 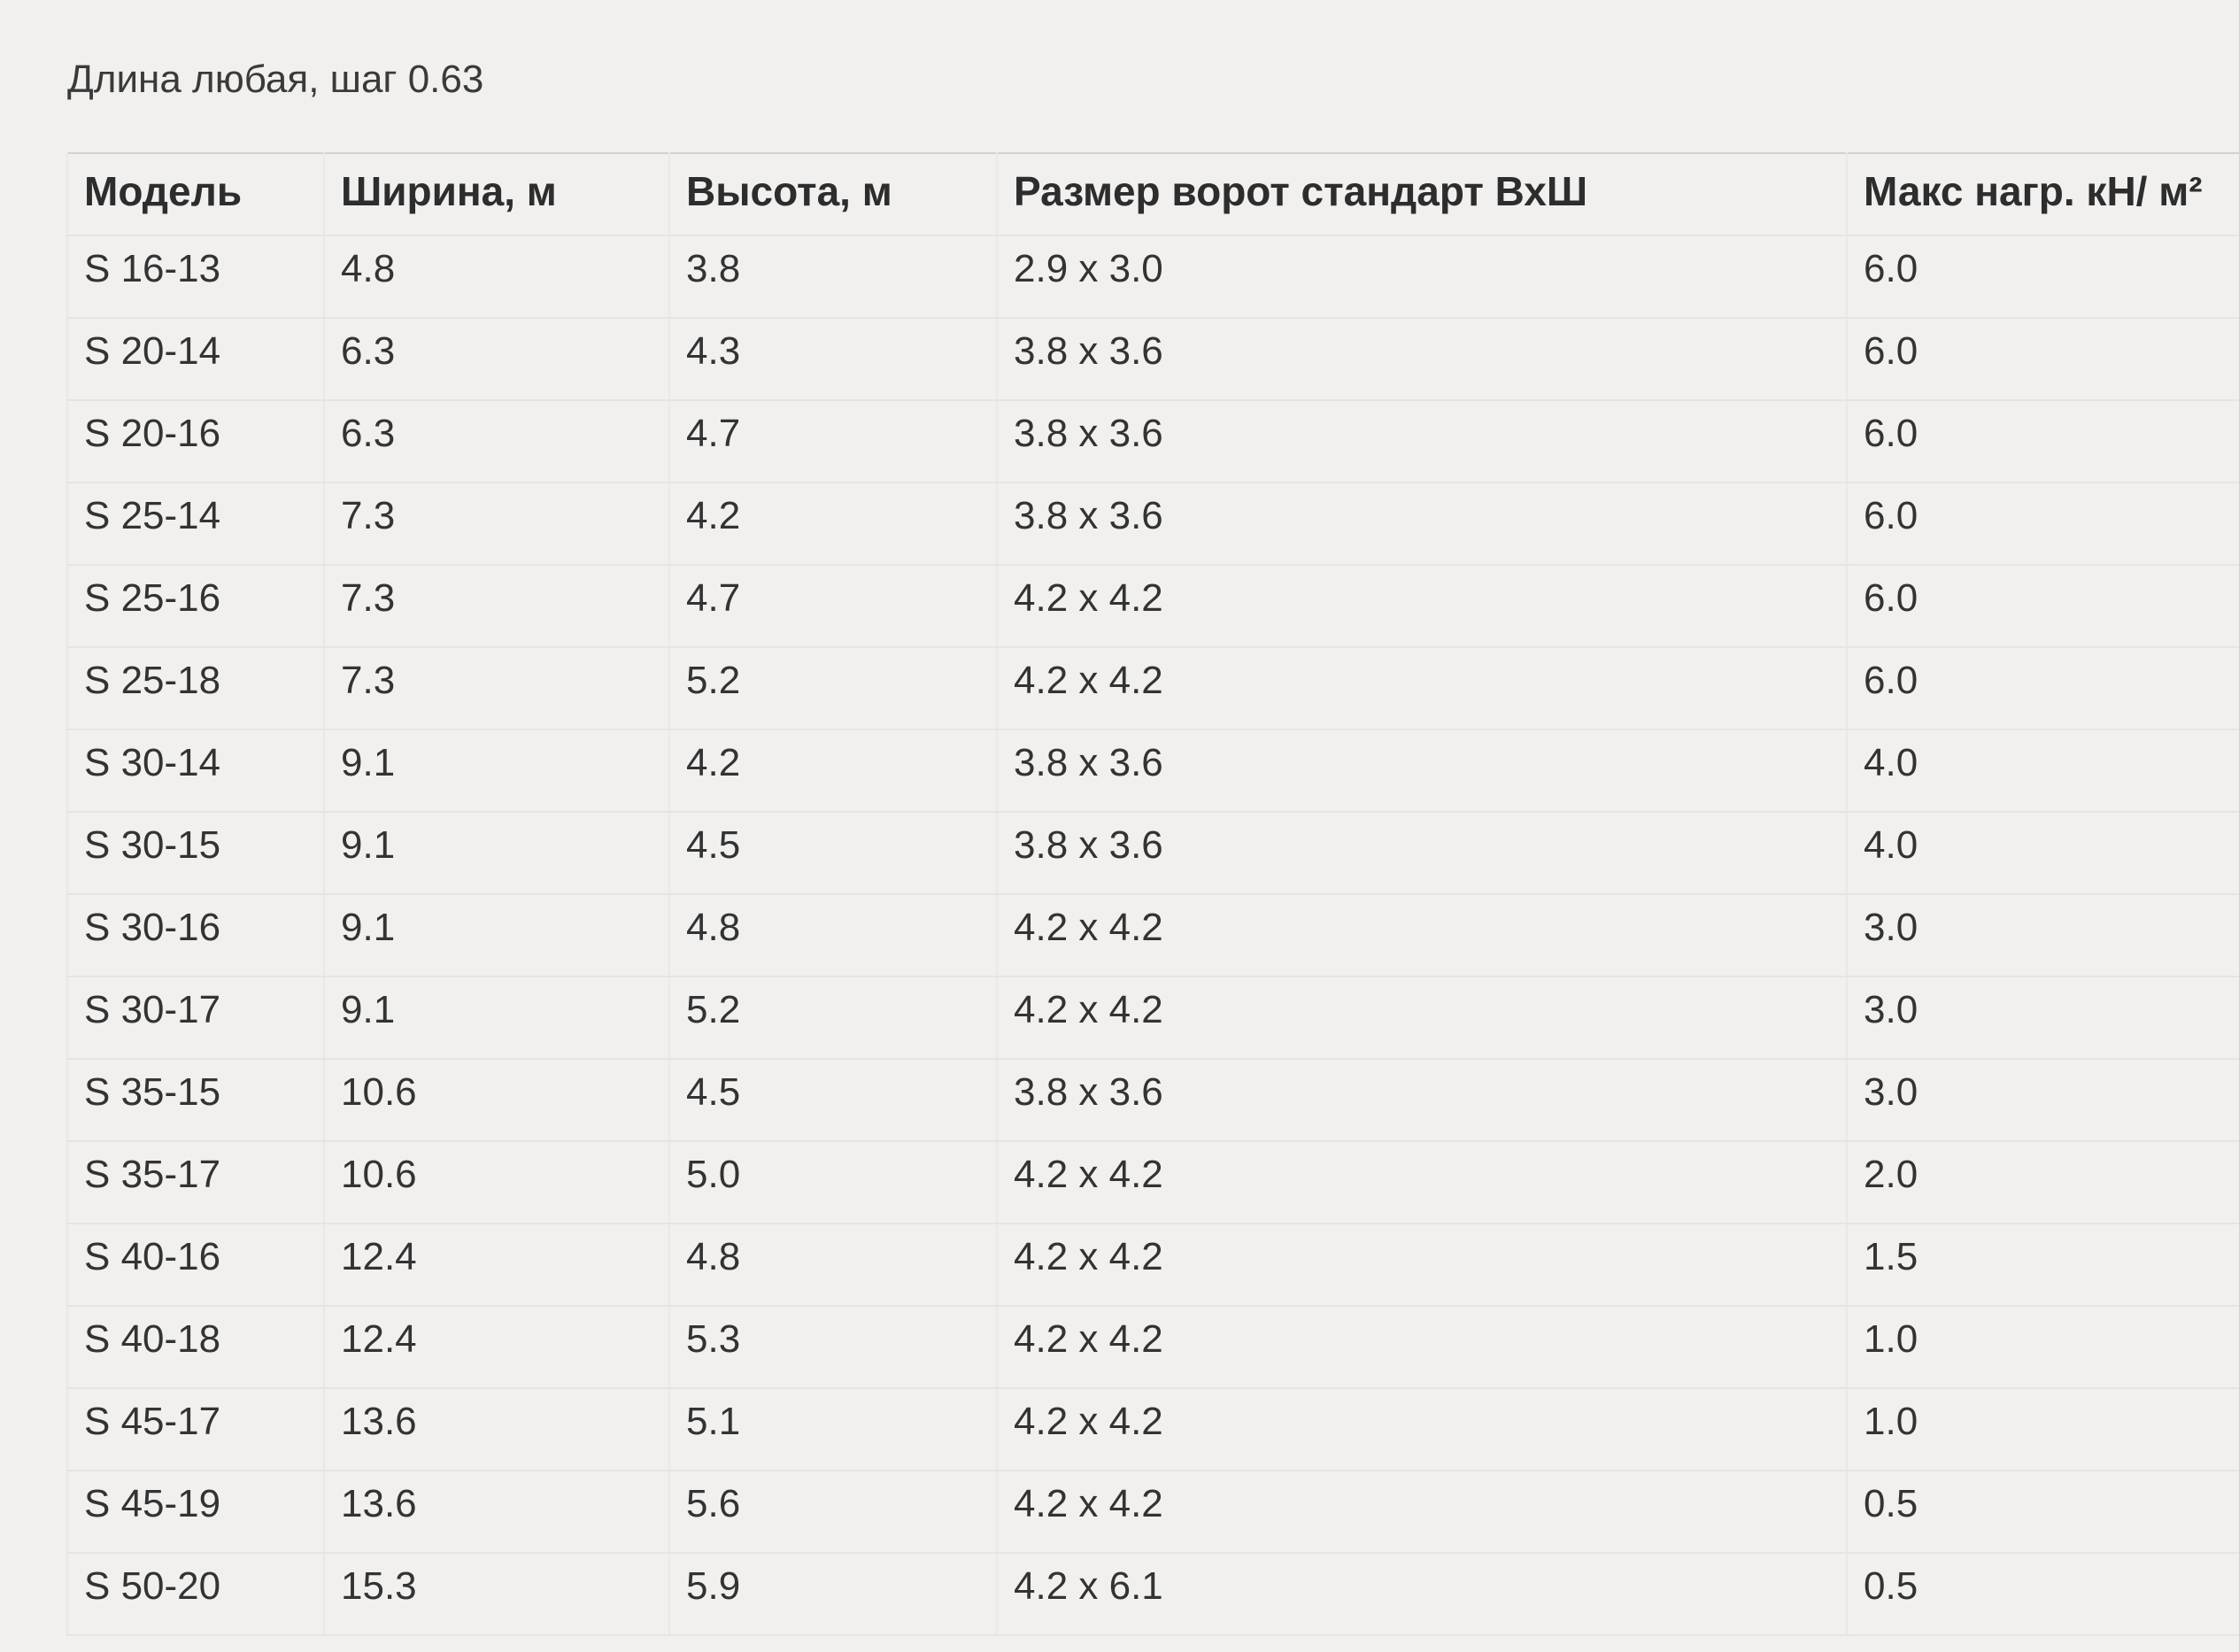 I want to click on cell-max-load: 3.0, so click(x=2043, y=935).